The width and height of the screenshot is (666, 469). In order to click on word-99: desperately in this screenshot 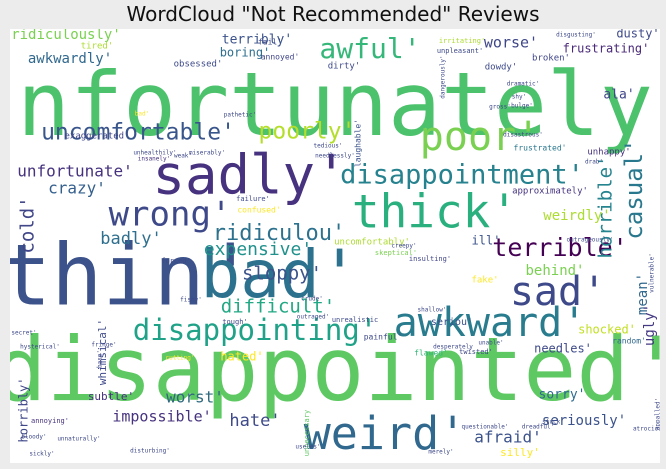, I will do `click(453, 347)`.